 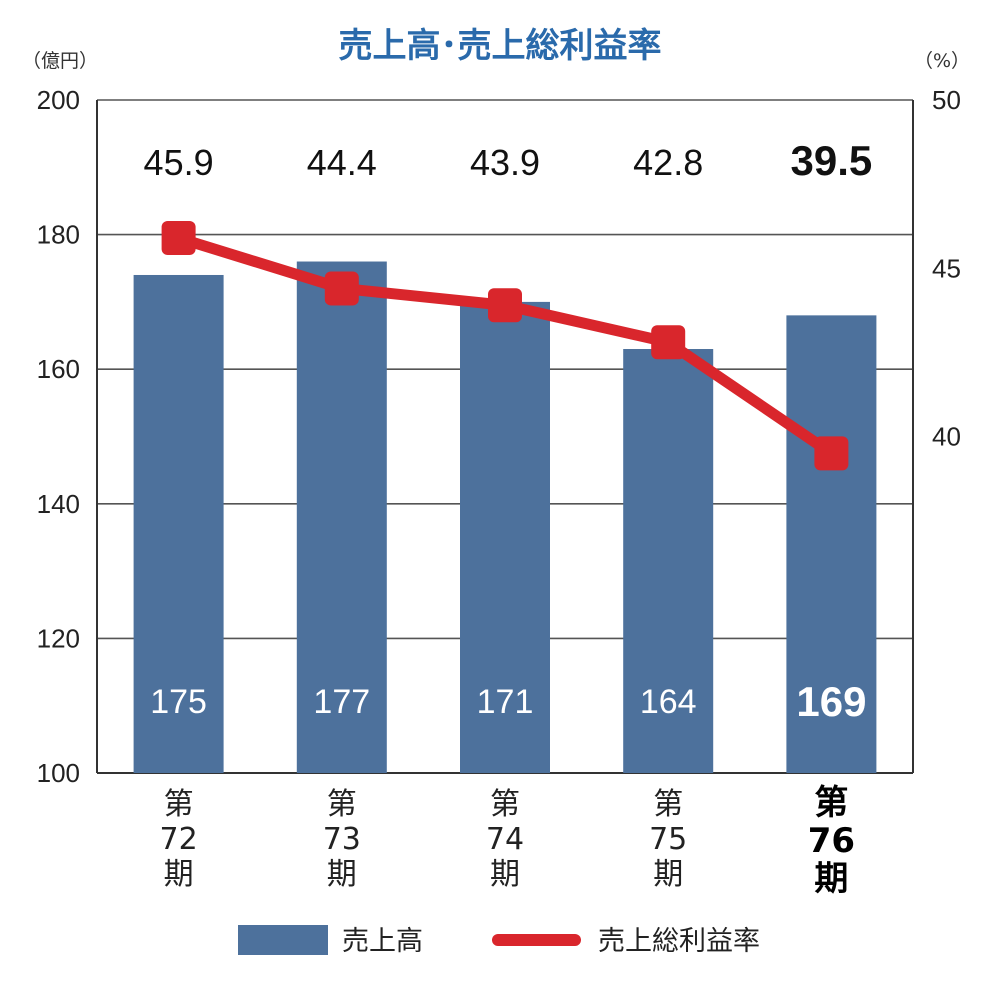 What do you see at coordinates (946, 268) in the screenshot?
I see `right-tick-label: 45` at bounding box center [946, 268].